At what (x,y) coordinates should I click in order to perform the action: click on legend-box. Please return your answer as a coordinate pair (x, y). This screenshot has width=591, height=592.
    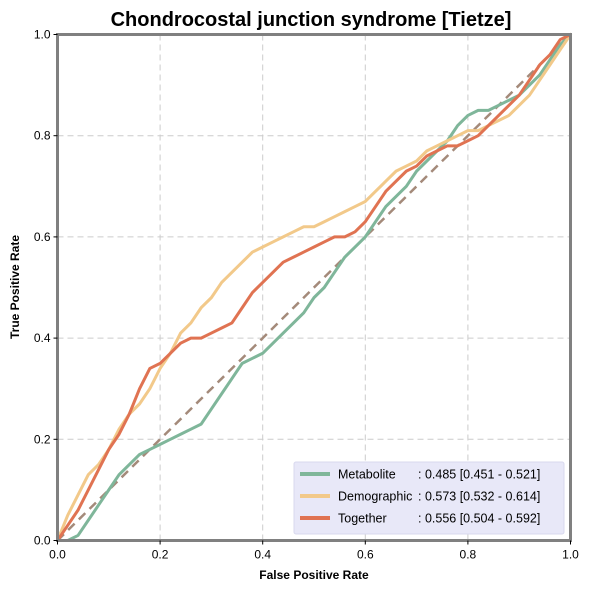
    Looking at the image, I should click on (429, 498).